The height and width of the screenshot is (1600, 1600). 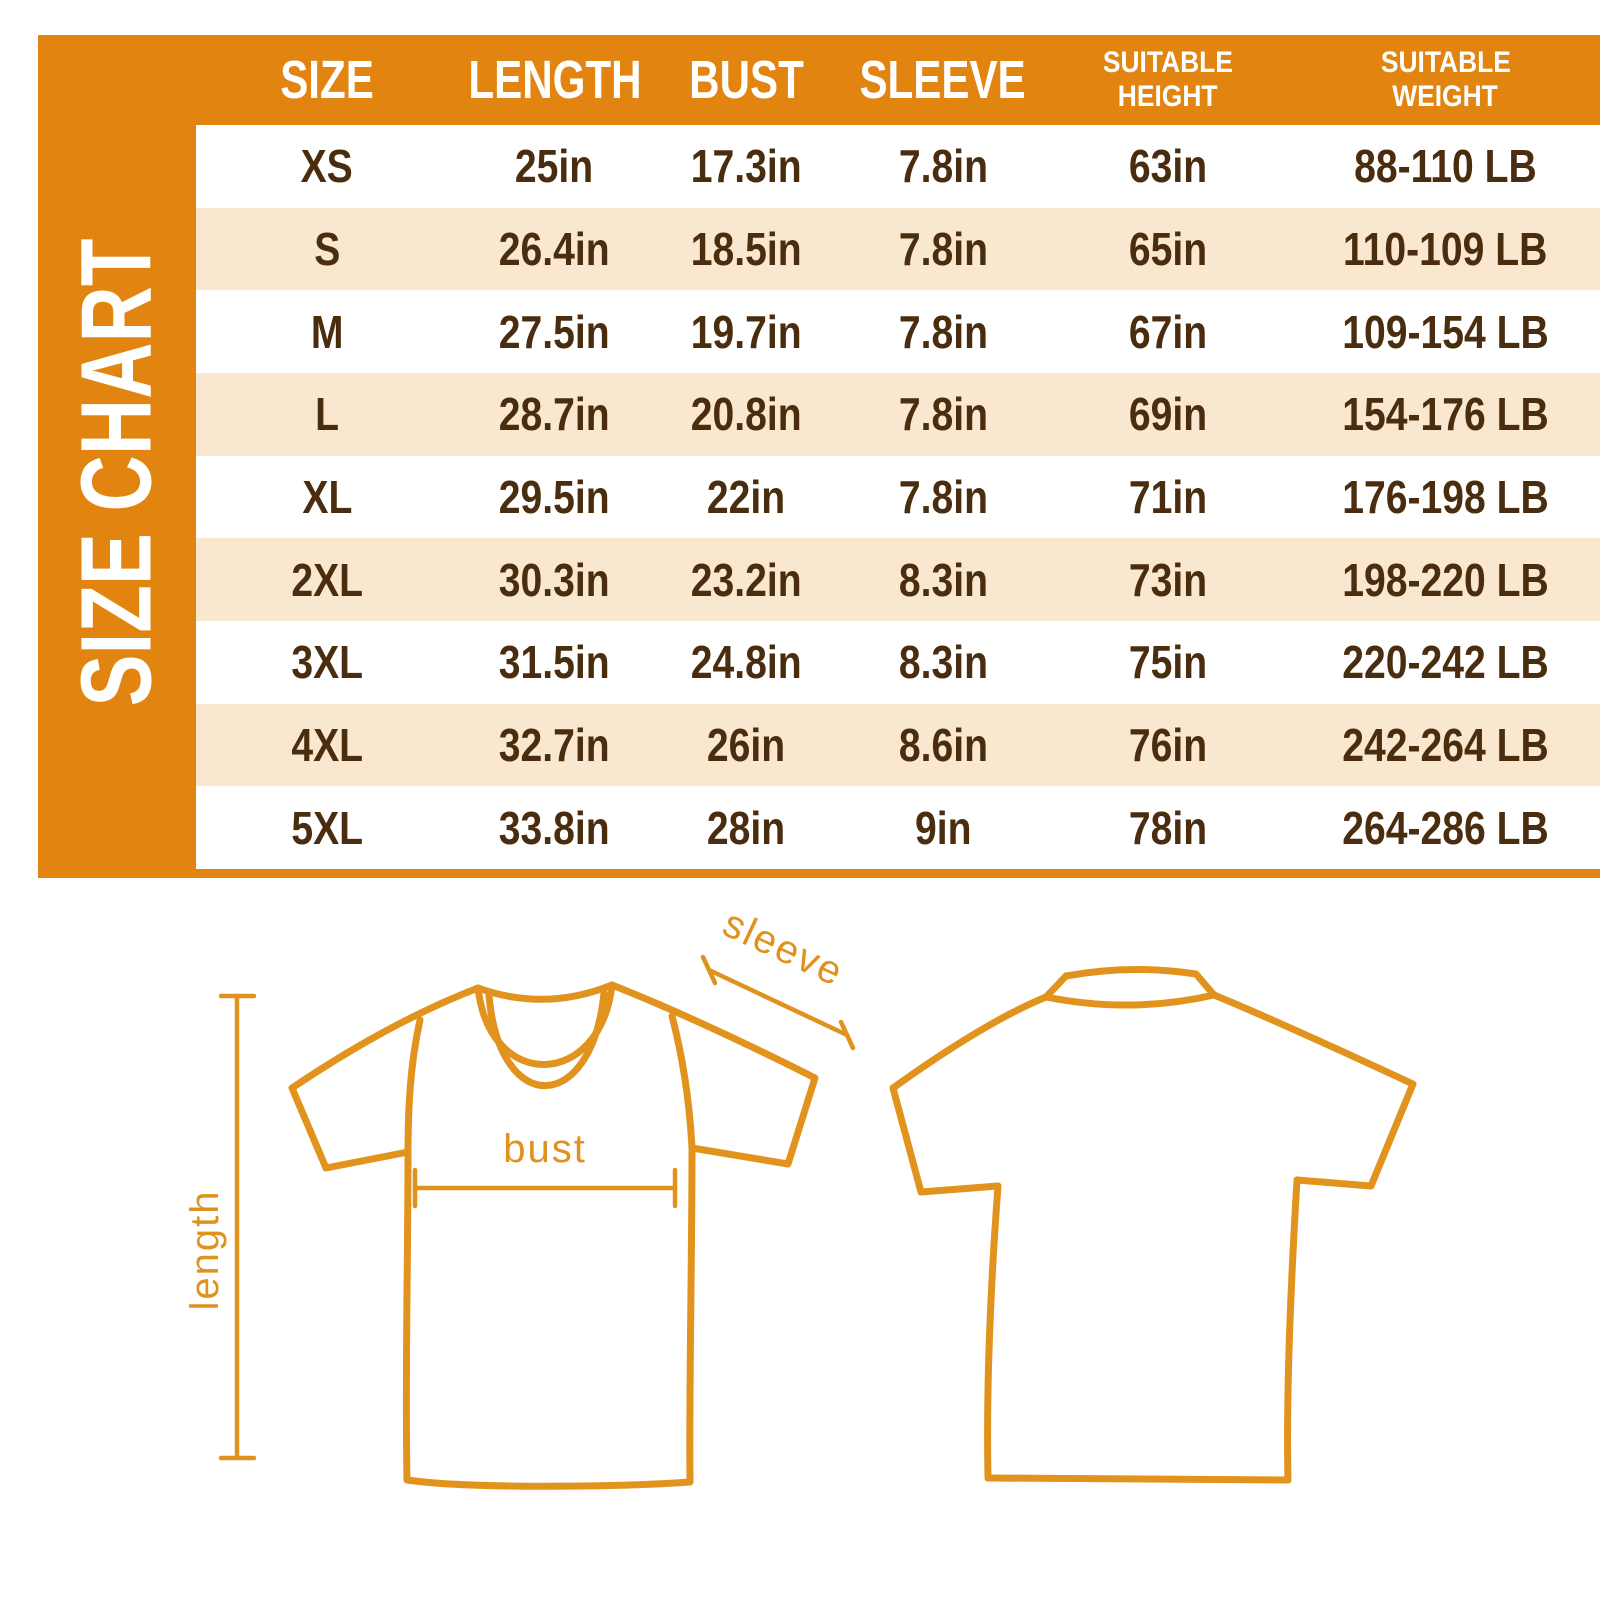 What do you see at coordinates (116, 472) in the screenshot?
I see `vertical-title: SIZE CHART` at bounding box center [116, 472].